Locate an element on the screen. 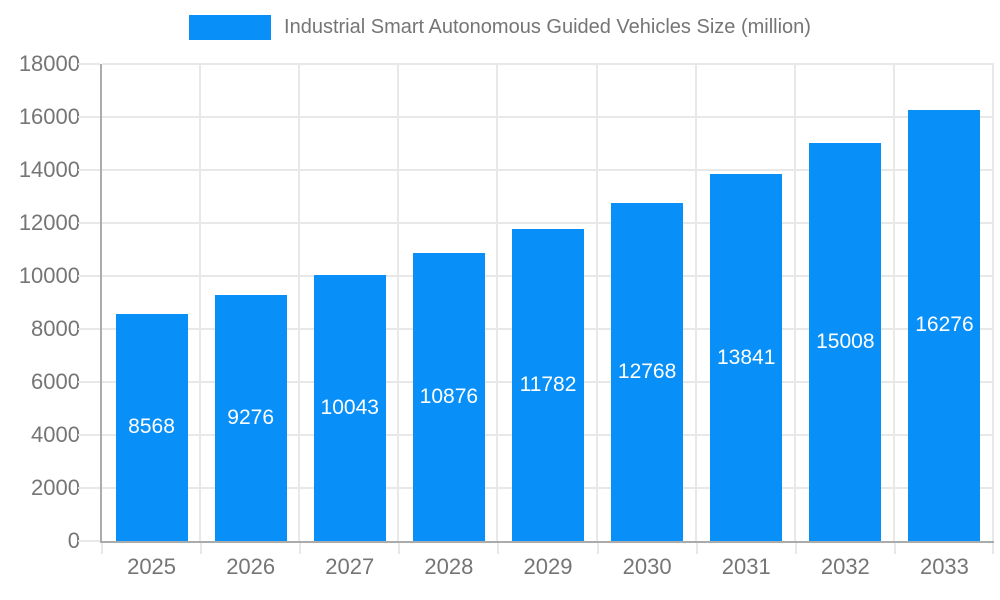 The height and width of the screenshot is (600, 1000). bar: 15008 is located at coordinates (845, 342).